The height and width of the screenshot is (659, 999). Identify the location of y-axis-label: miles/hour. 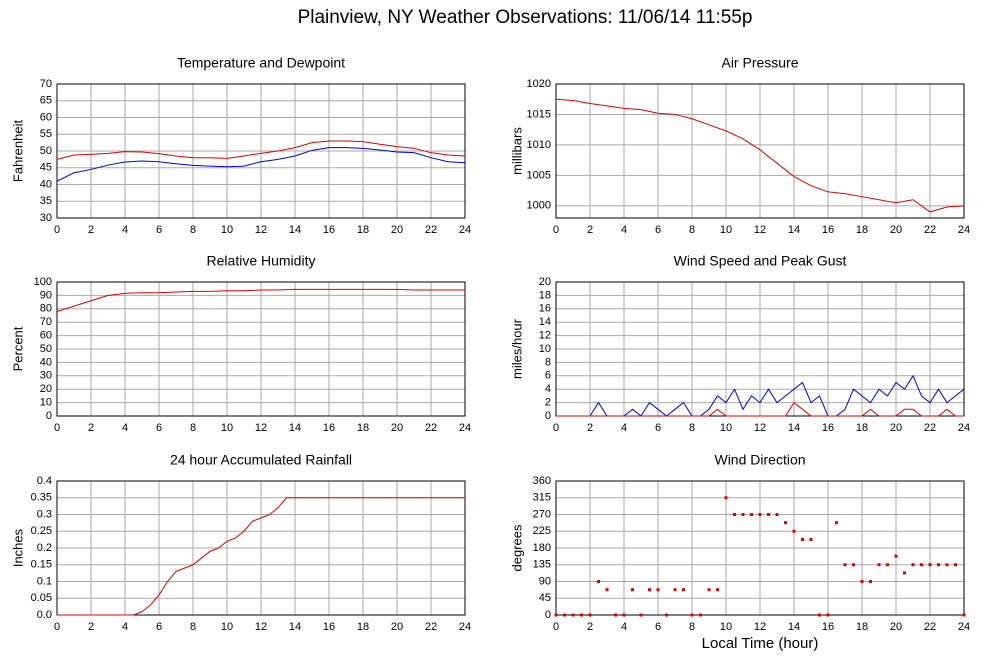
(516, 348).